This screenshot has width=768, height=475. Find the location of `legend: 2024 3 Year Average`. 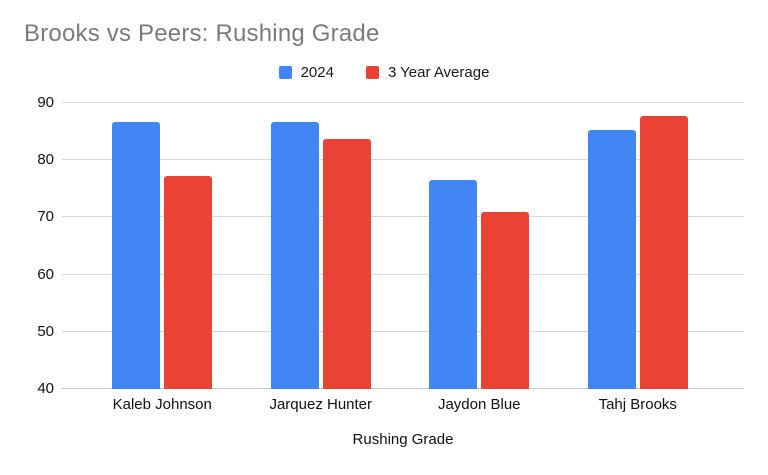

legend: 2024 3 Year Average is located at coordinates (384, 72).